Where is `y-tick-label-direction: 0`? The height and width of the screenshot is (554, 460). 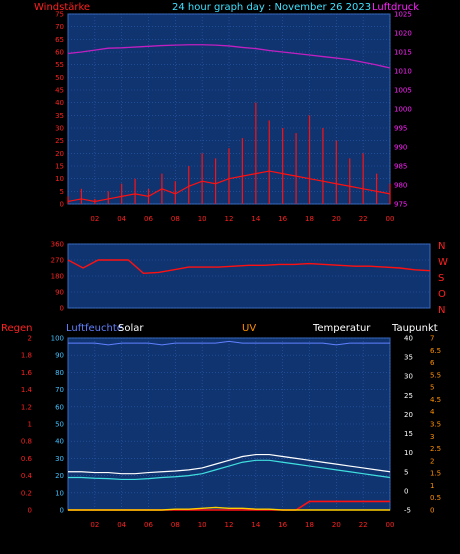
y-tick-label-direction: 0 is located at coordinates (62, 309).